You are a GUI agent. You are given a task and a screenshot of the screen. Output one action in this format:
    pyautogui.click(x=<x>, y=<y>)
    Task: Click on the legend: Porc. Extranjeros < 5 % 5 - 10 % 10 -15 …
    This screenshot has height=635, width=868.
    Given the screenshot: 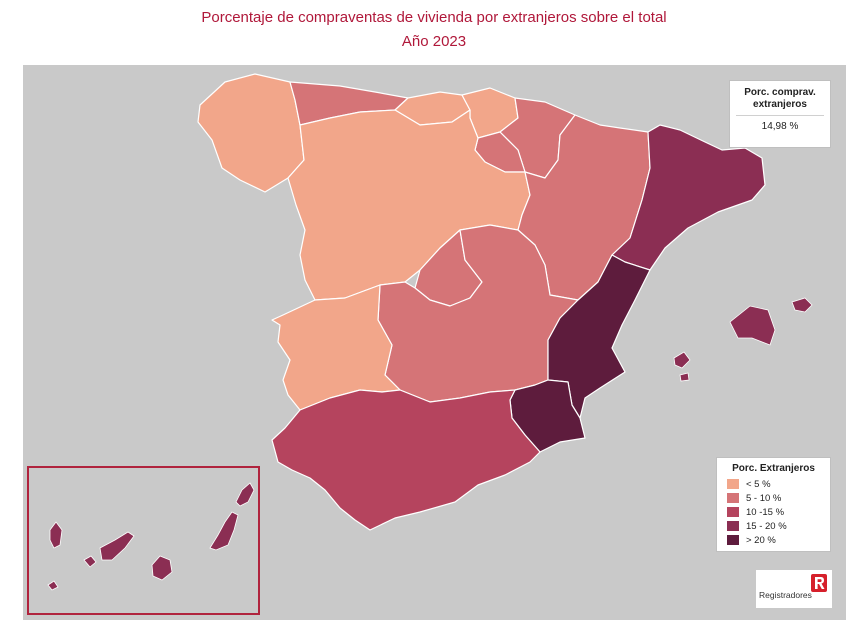 What is the action you would take?
    pyautogui.click(x=773, y=504)
    